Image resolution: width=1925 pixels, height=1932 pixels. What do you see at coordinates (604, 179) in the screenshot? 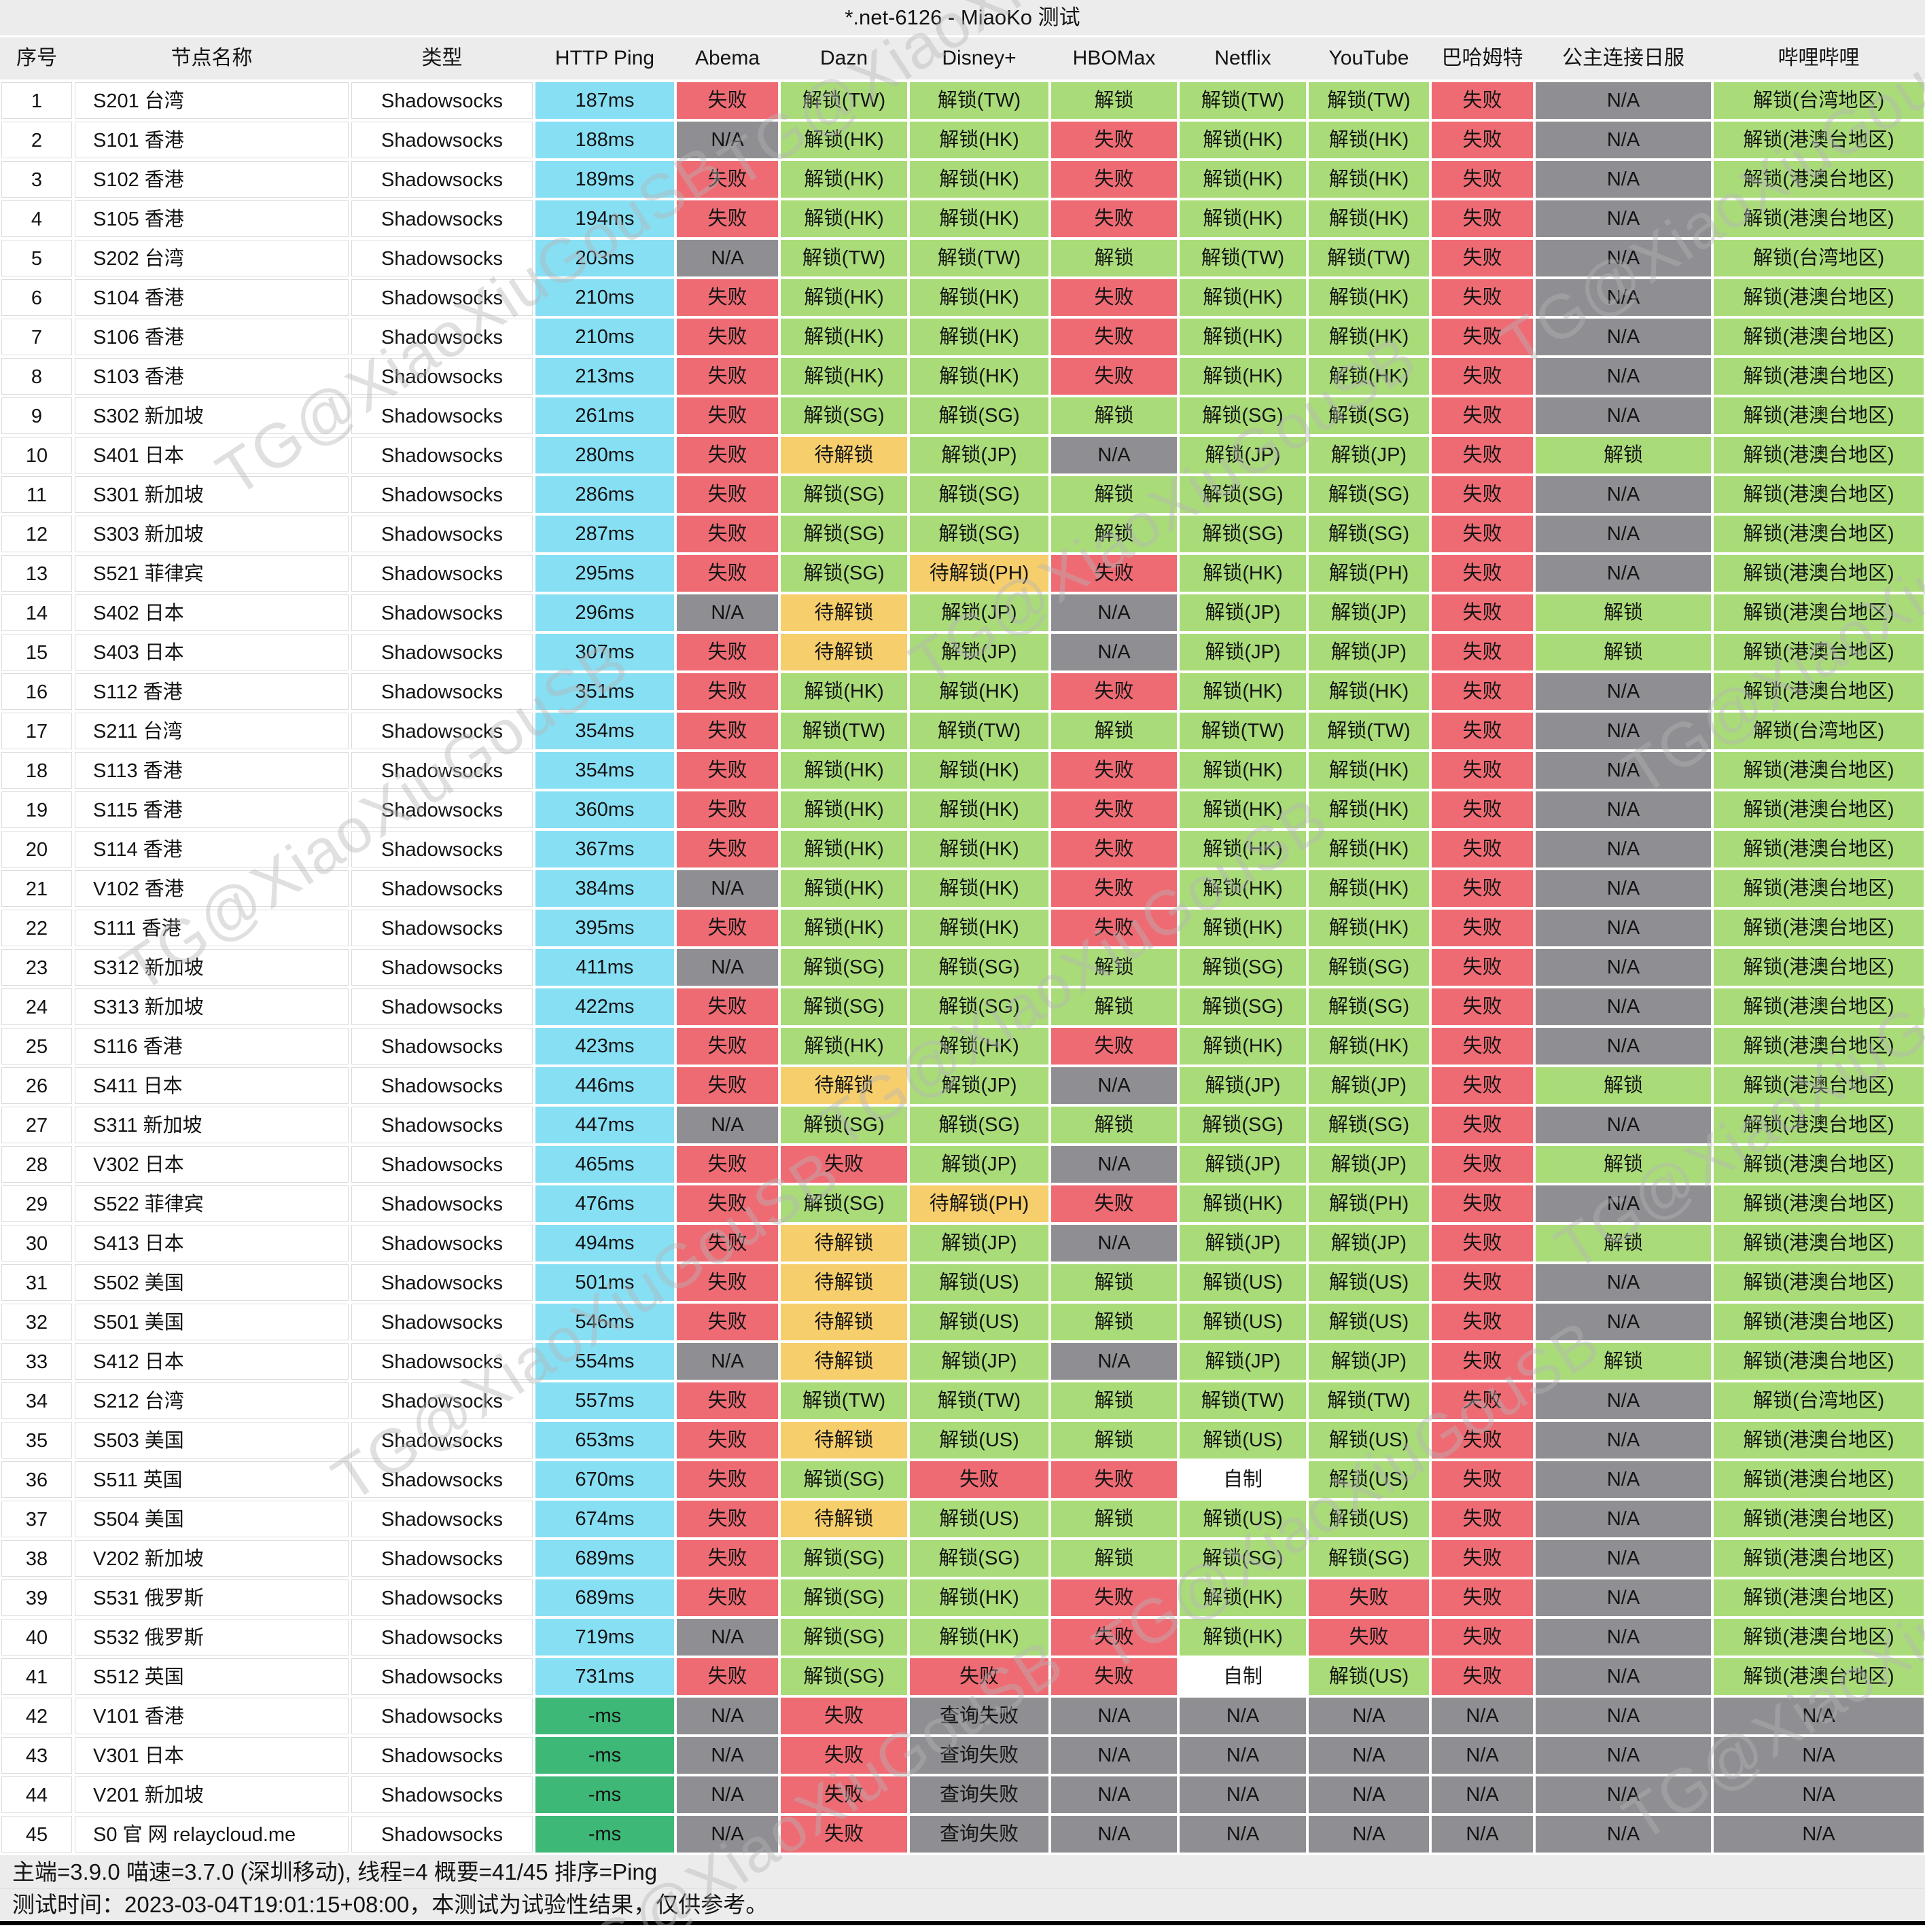
I see `ping-cell: 189ms` at bounding box center [604, 179].